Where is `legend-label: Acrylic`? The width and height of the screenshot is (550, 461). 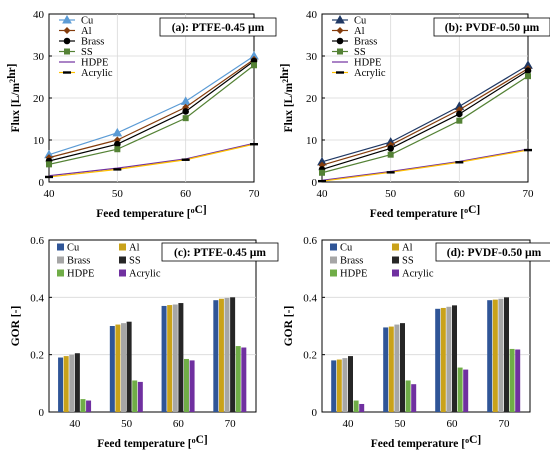 legend-label: Acrylic is located at coordinates (418, 274).